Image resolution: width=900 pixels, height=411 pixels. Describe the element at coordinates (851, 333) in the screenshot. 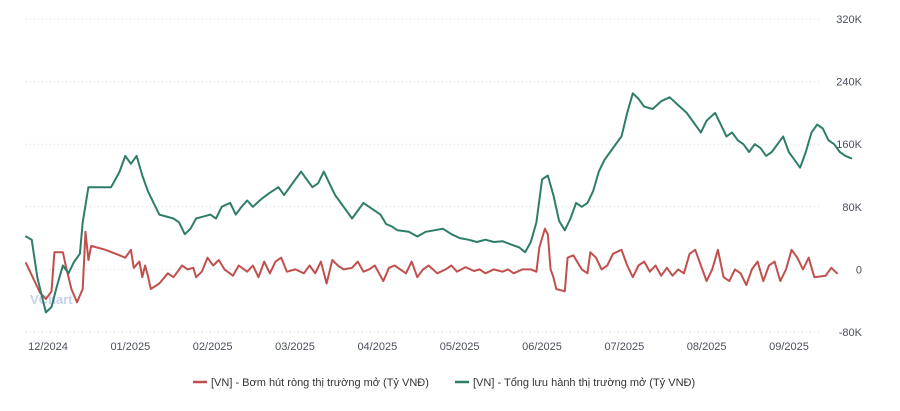

I see `y-tick-label: -80K` at that location.